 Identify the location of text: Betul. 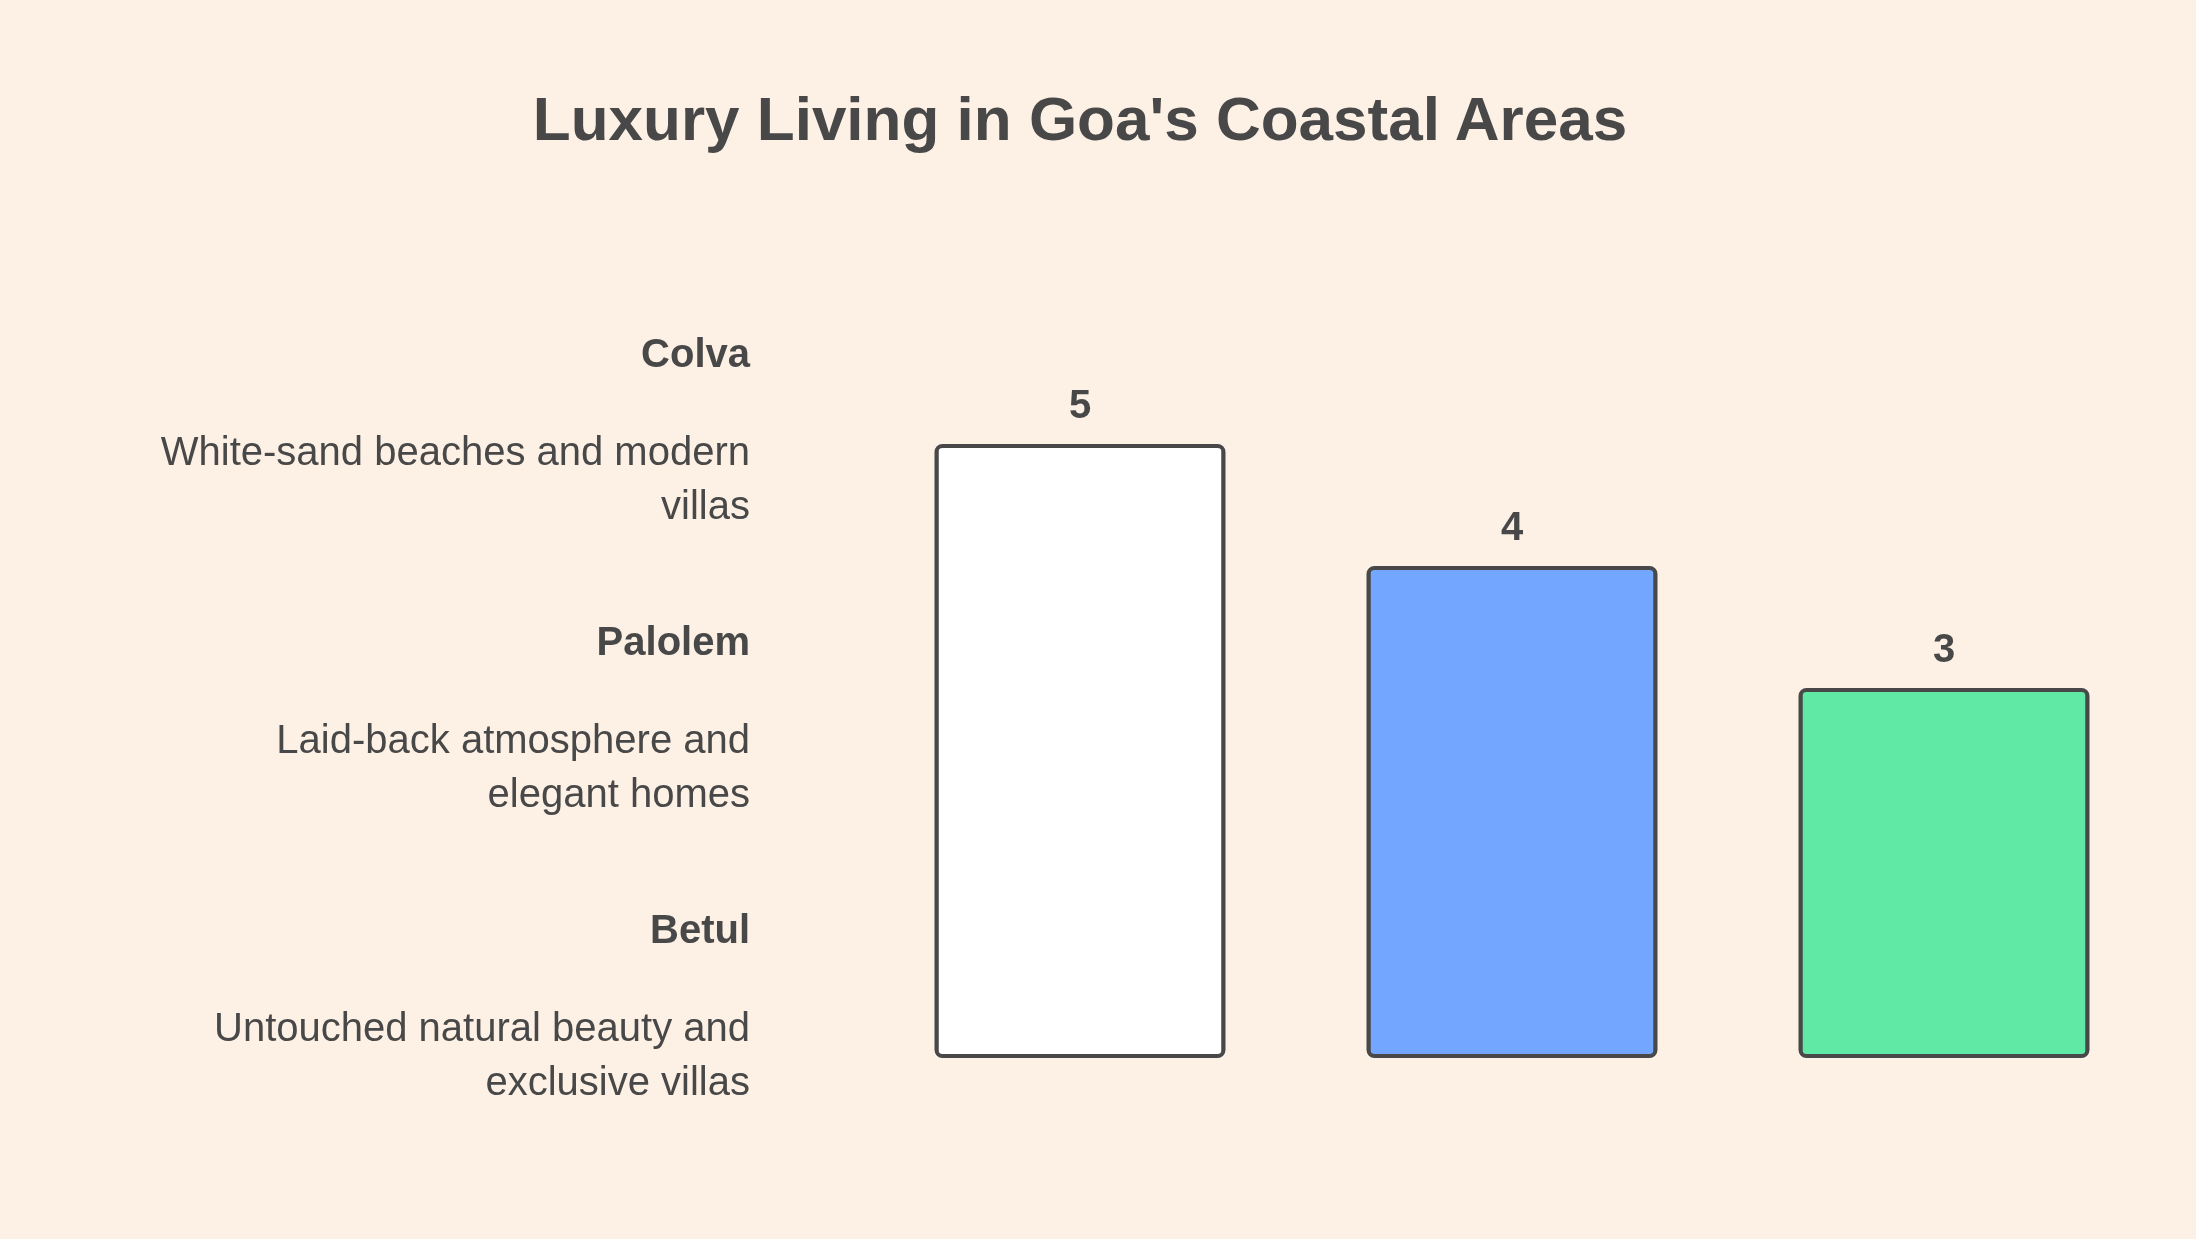
(700, 929).